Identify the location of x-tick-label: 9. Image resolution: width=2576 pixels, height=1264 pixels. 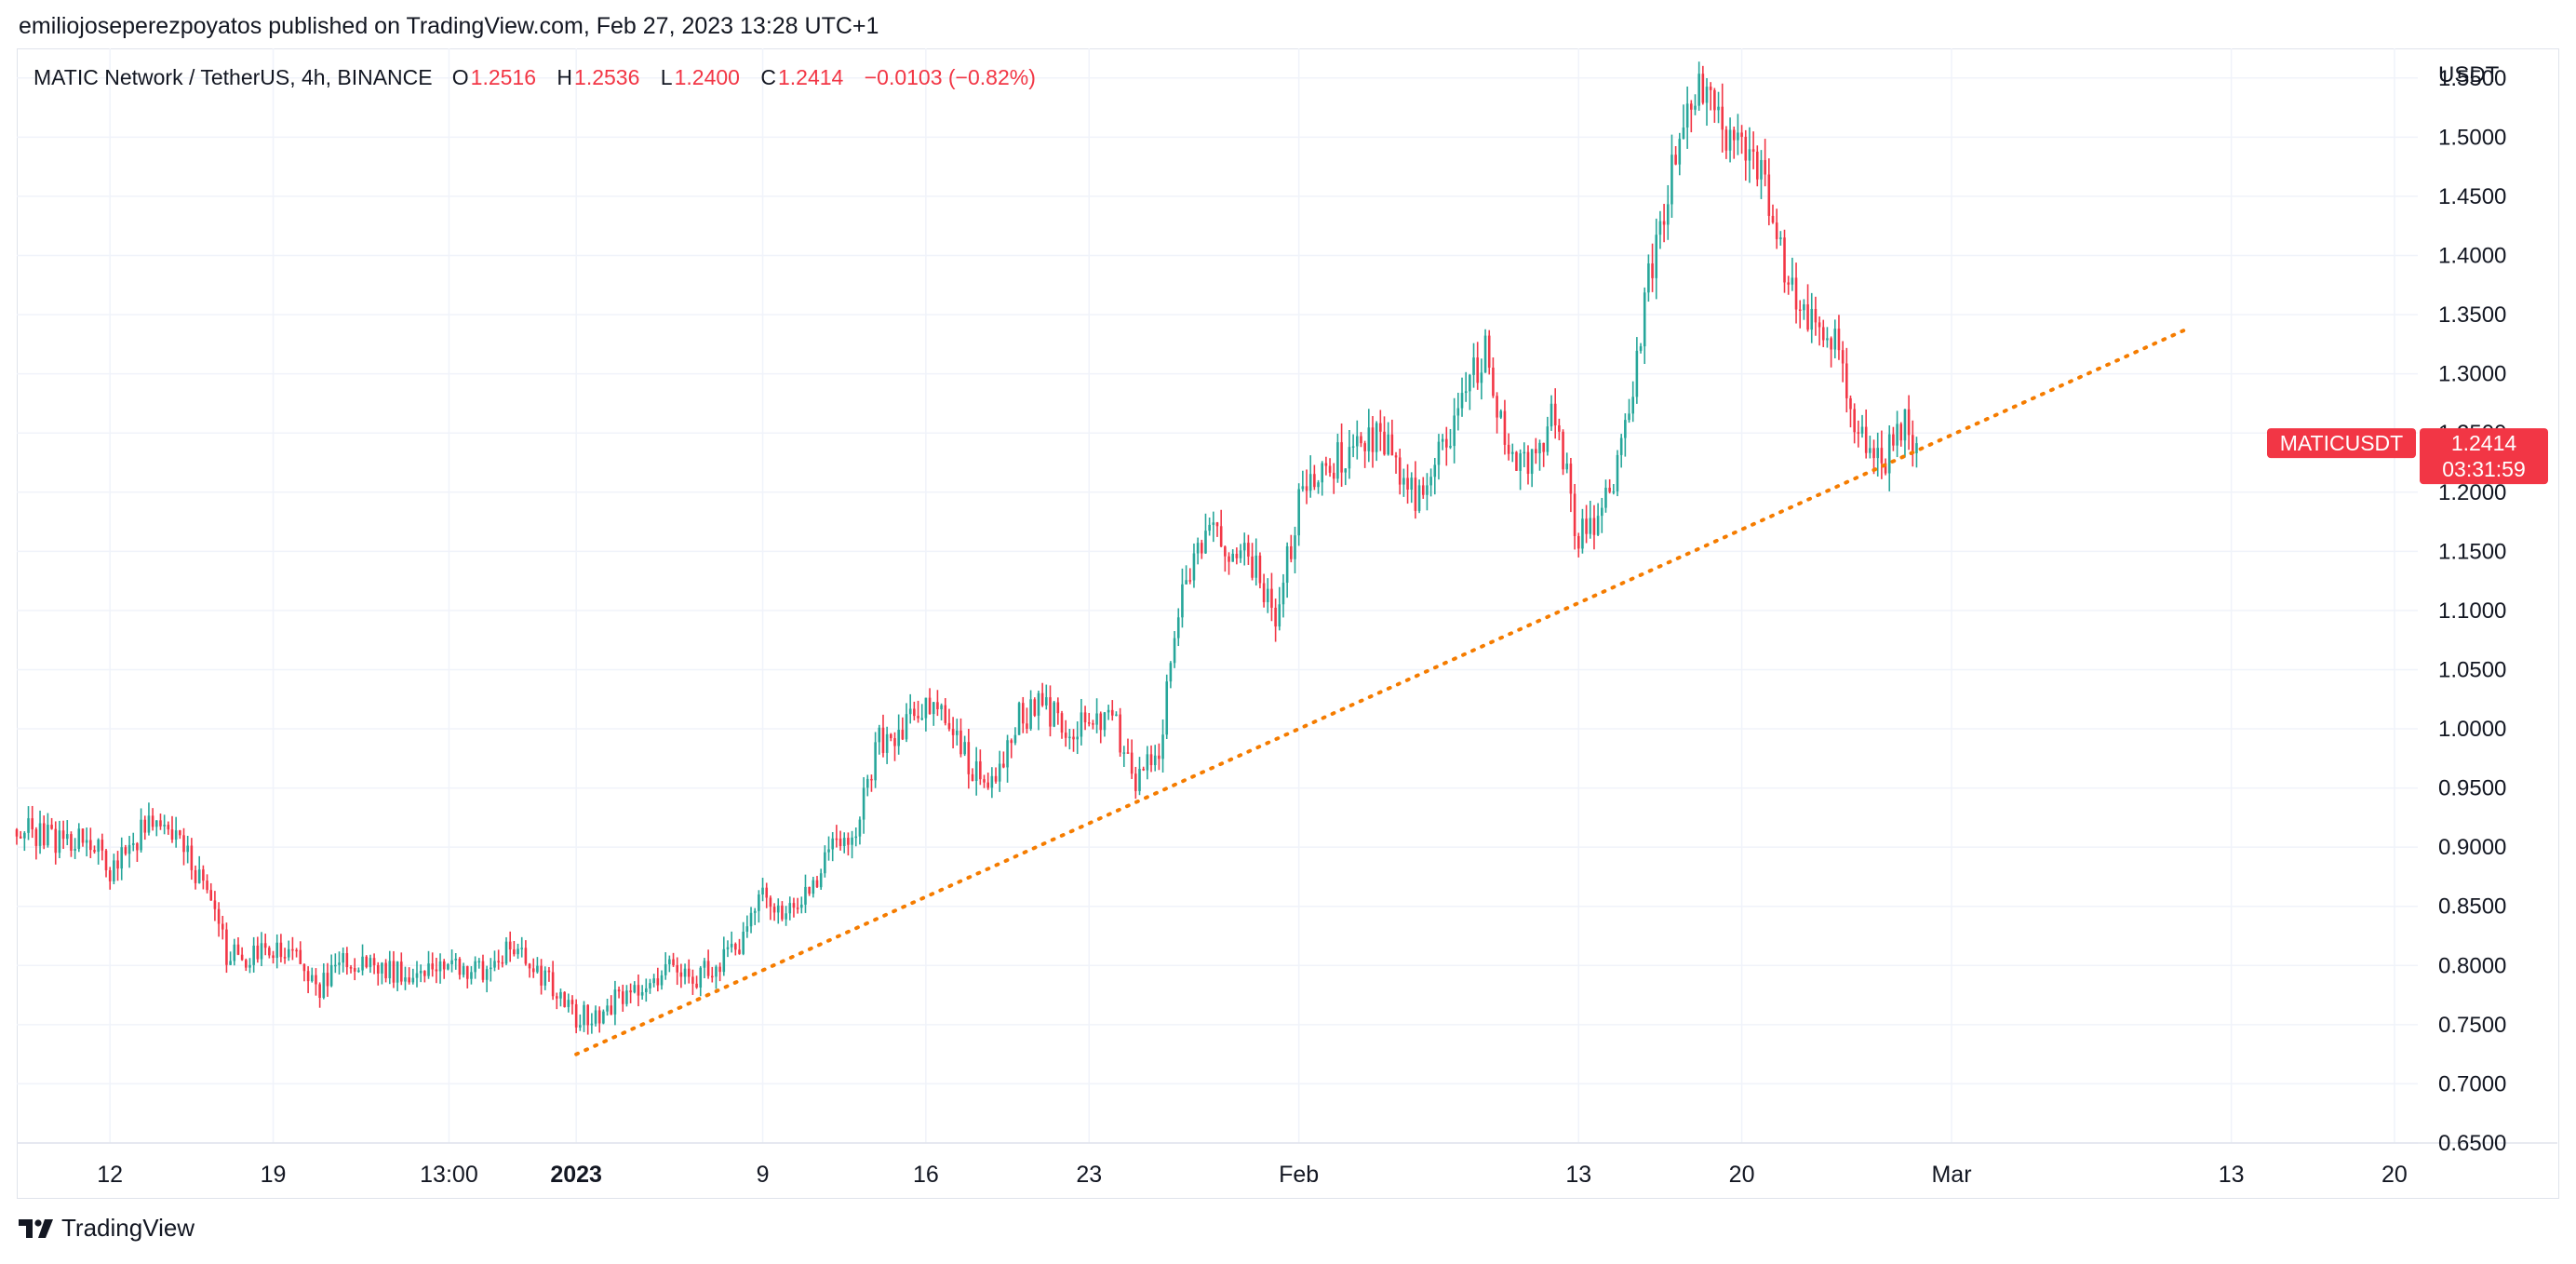
(763, 1175).